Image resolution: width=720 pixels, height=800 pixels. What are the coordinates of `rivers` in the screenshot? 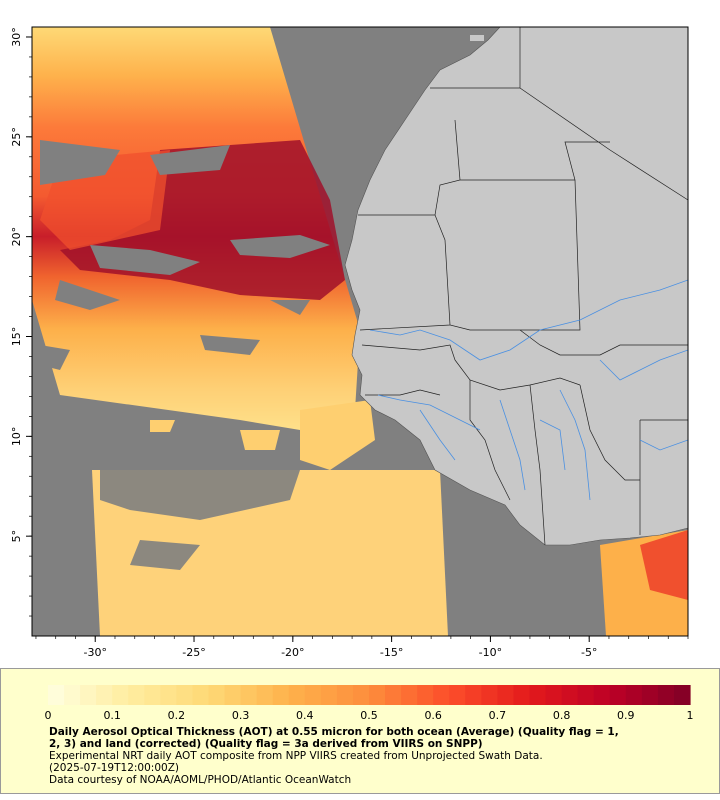 It's located at (528, 390).